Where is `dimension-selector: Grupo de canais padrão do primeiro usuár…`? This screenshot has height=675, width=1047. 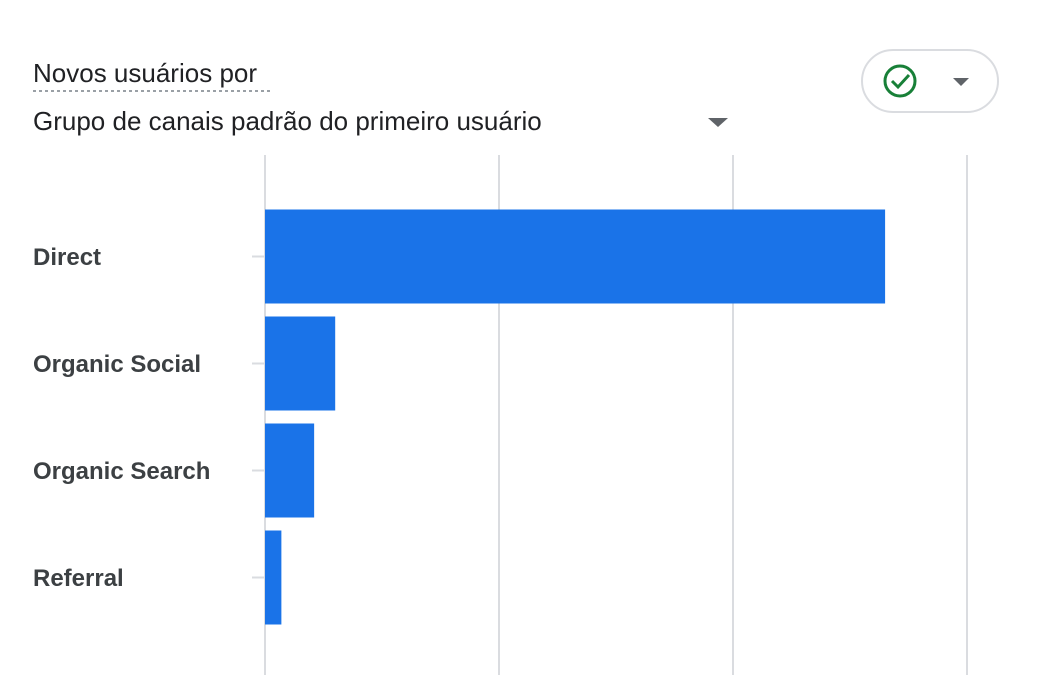
dimension-selector: Grupo de canais padrão do primeiro usuár… is located at coordinates (287, 121).